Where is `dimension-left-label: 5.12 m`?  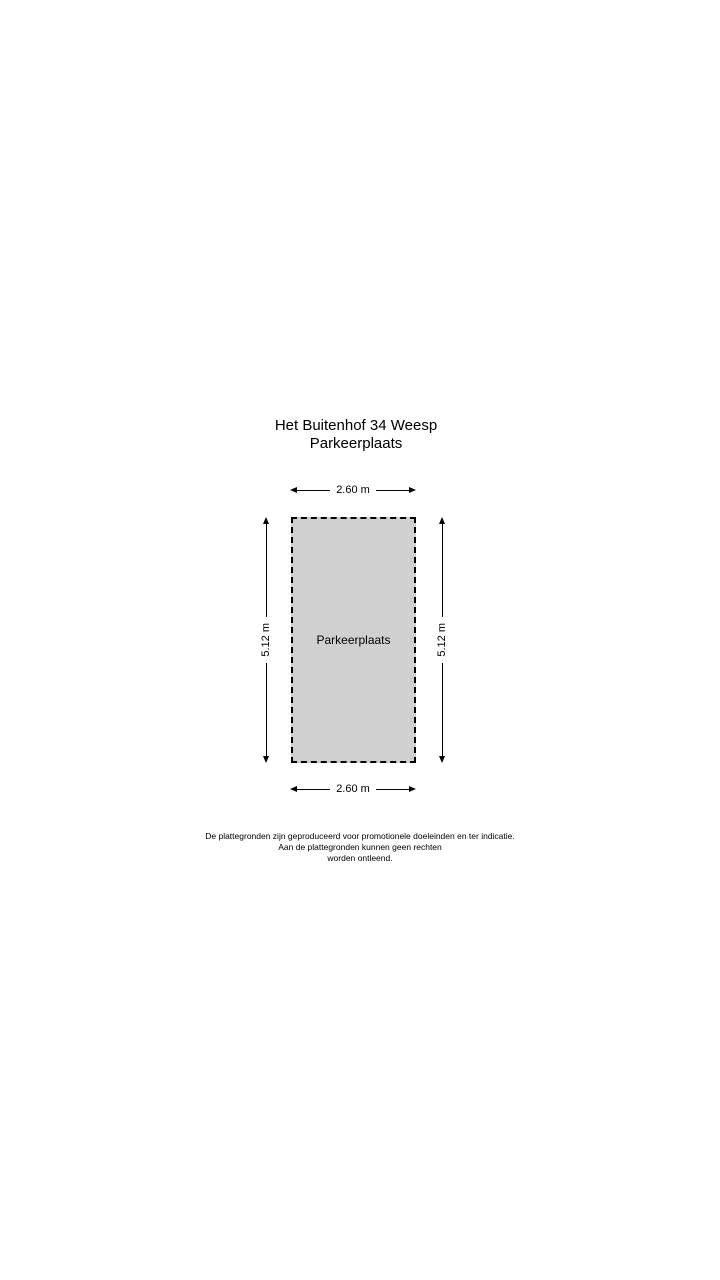
dimension-left-label: 5.12 m is located at coordinates (266, 640).